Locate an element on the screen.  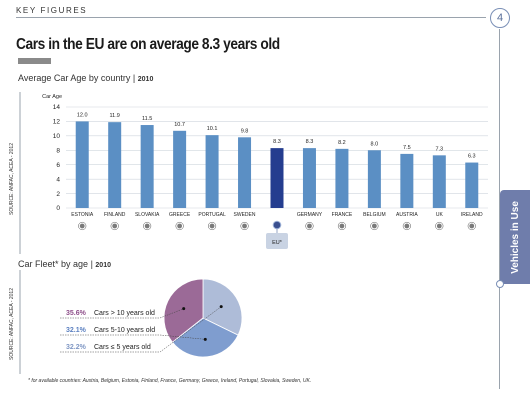
pie-slice-label: Cars ≤ 5 years old is located at coordinates (122, 347).